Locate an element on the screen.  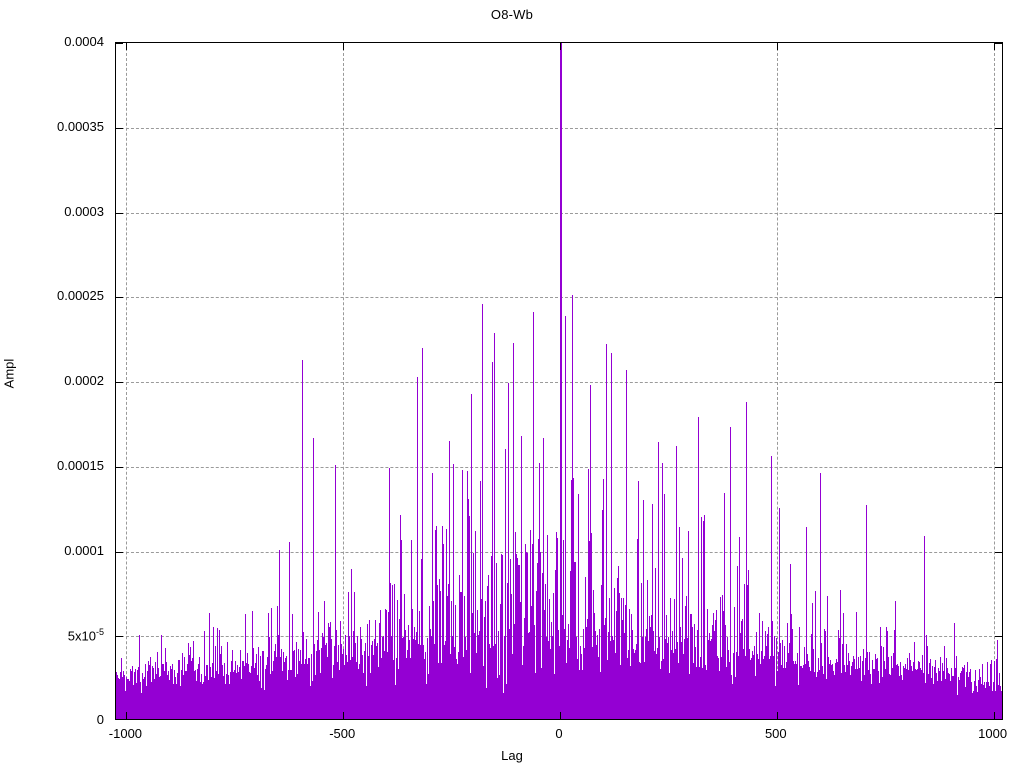
gridline-horizontal is located at coordinates (559, 637).